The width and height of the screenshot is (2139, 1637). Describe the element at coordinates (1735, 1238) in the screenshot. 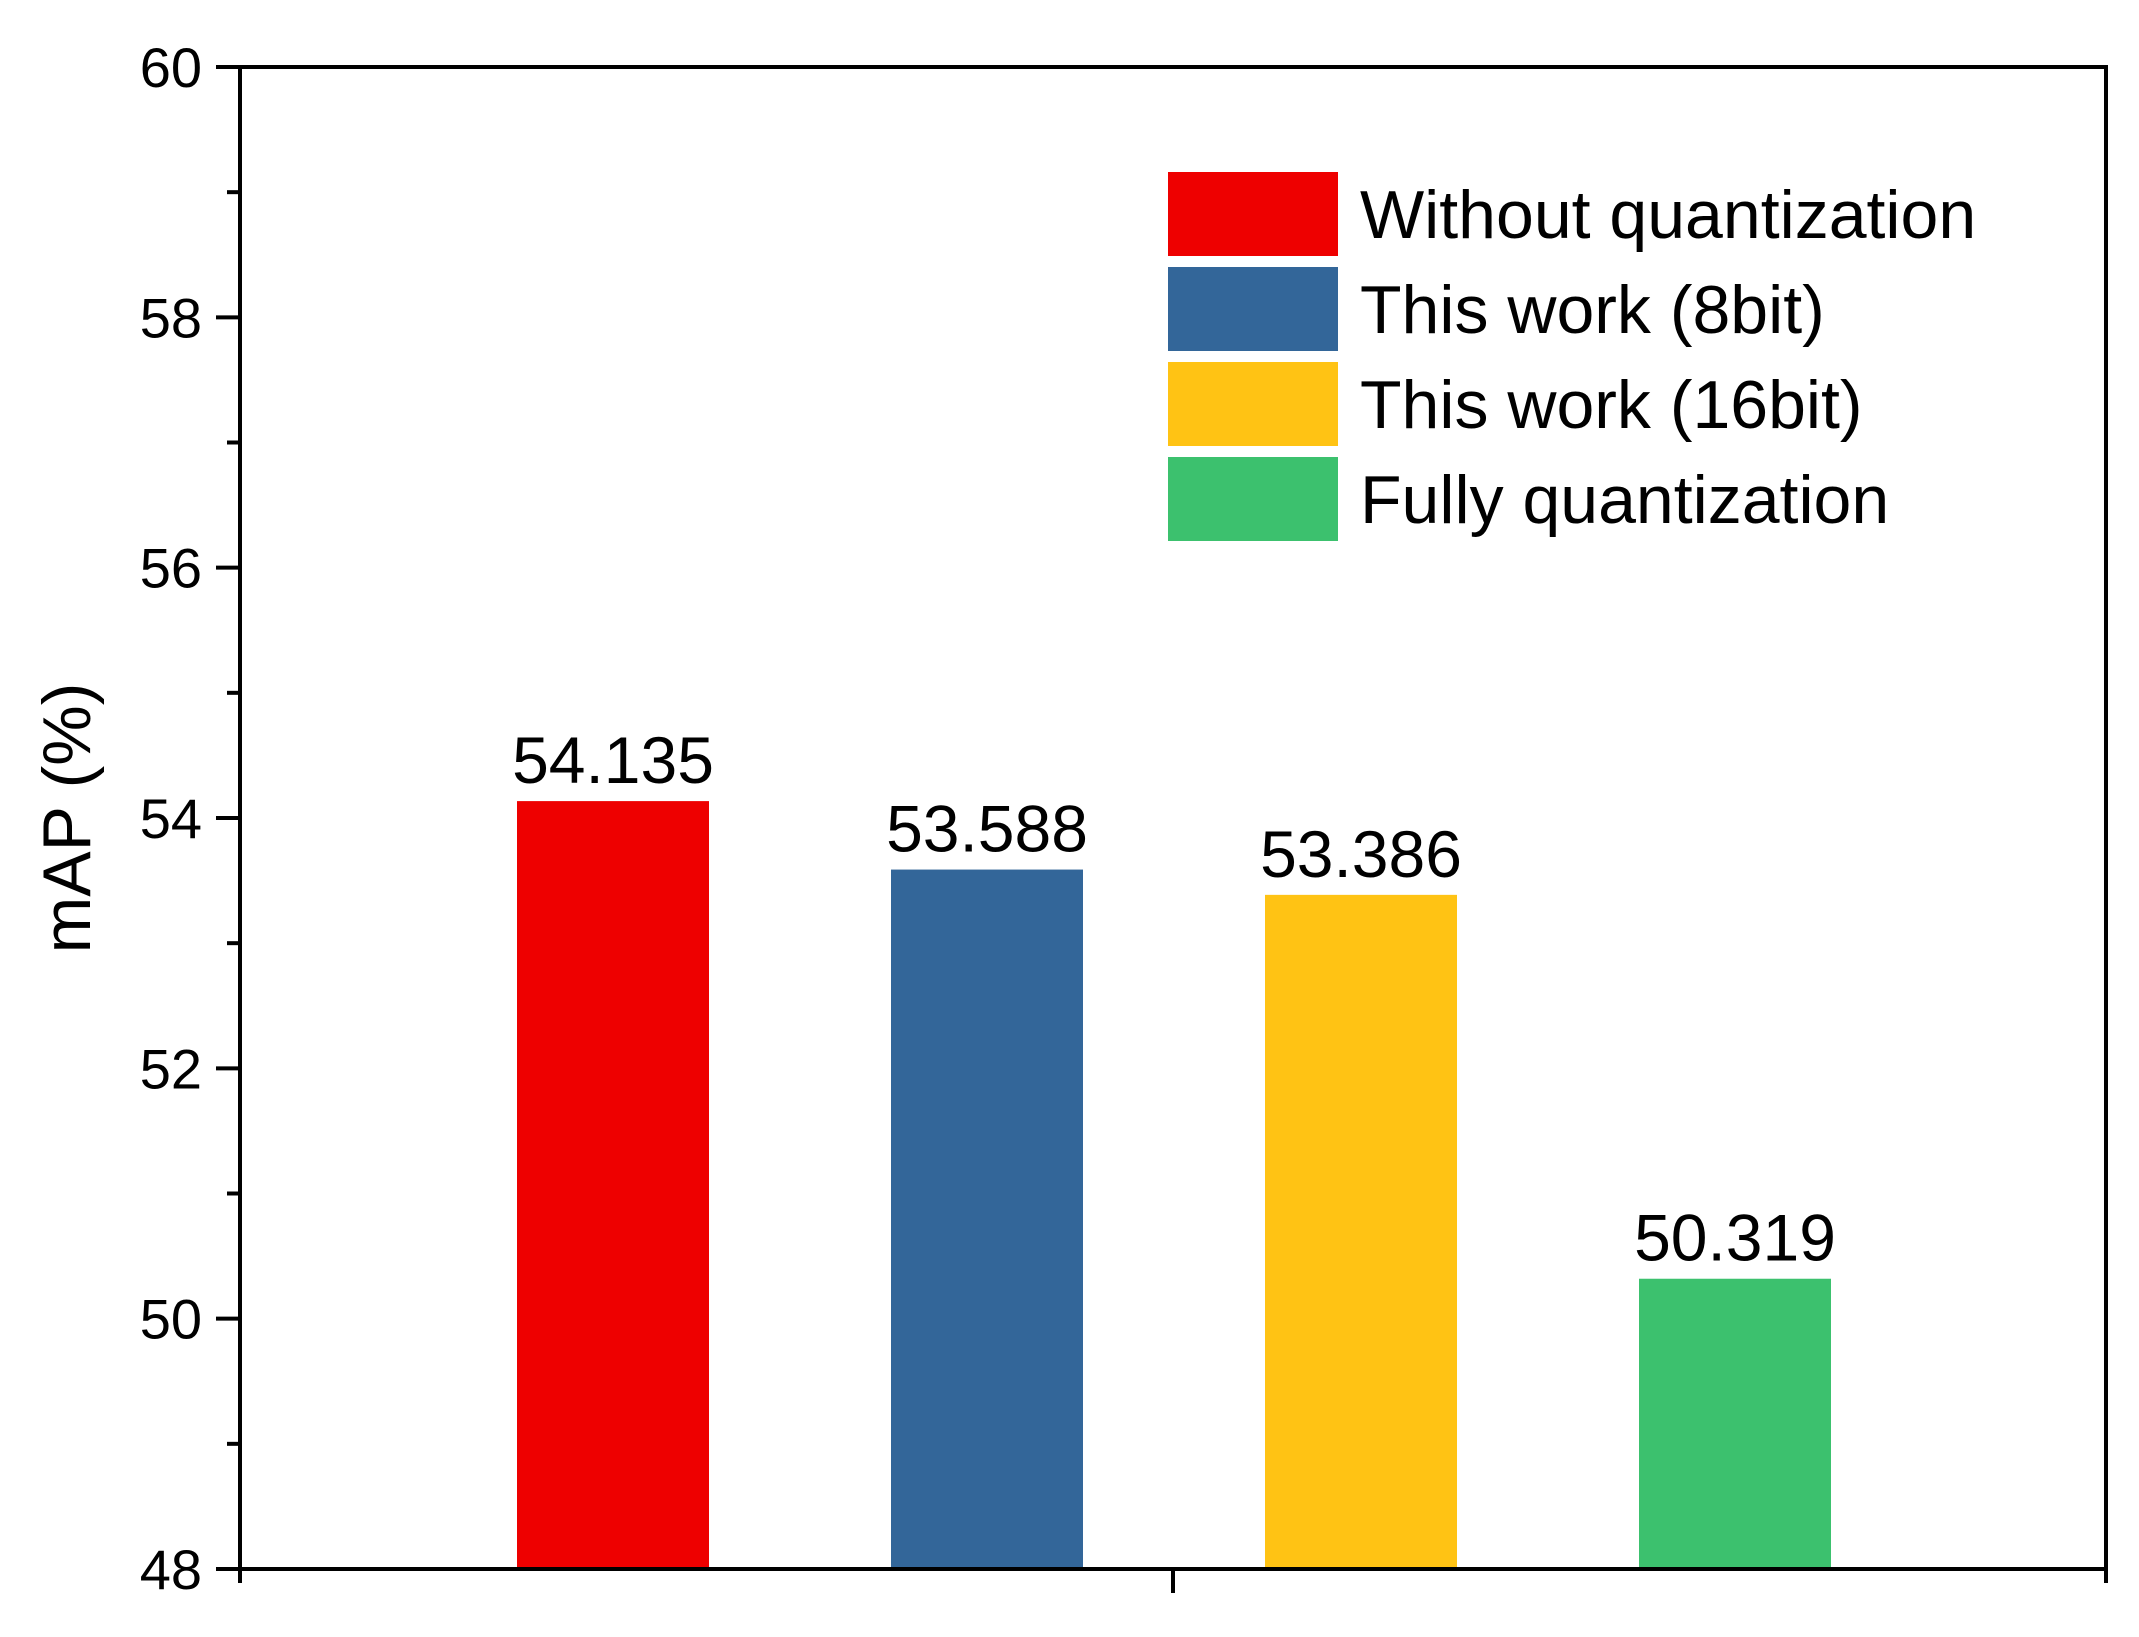

I see `bar-value-label: 50.319` at that location.